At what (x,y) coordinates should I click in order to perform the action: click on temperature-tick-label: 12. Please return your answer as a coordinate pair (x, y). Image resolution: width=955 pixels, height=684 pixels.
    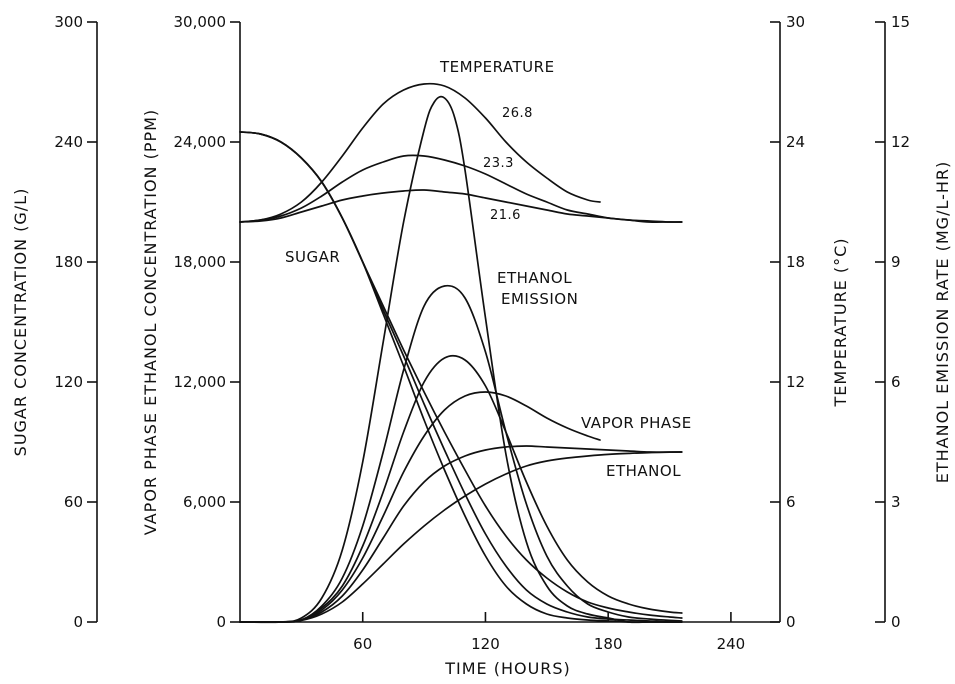
    Looking at the image, I should click on (795, 382).